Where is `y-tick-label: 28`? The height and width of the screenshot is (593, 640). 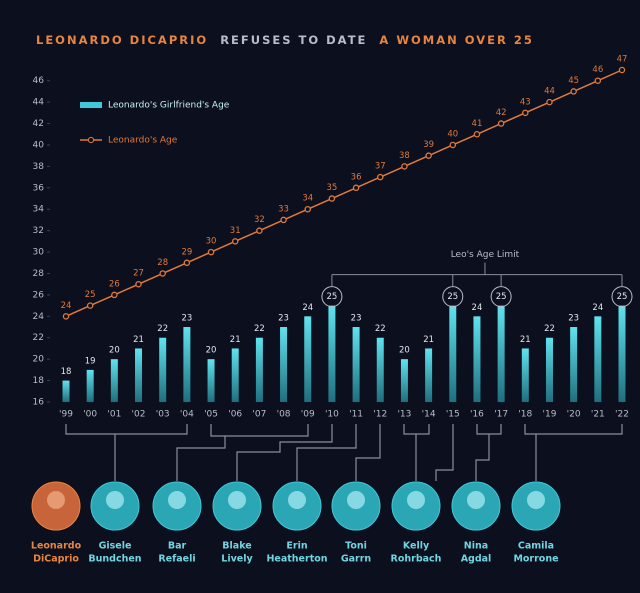
y-tick-label: 28 is located at coordinates (39, 274).